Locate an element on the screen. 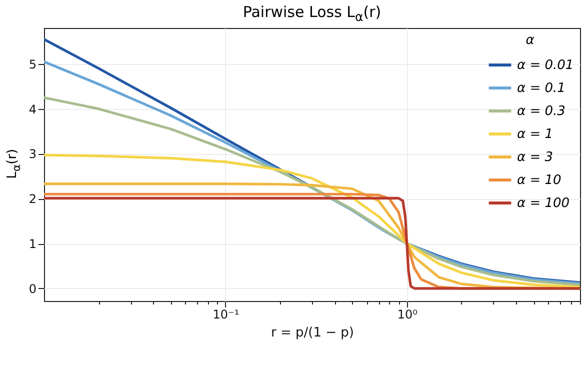 The image size is (587, 372). legend-label: α = 100 is located at coordinates (543, 203).